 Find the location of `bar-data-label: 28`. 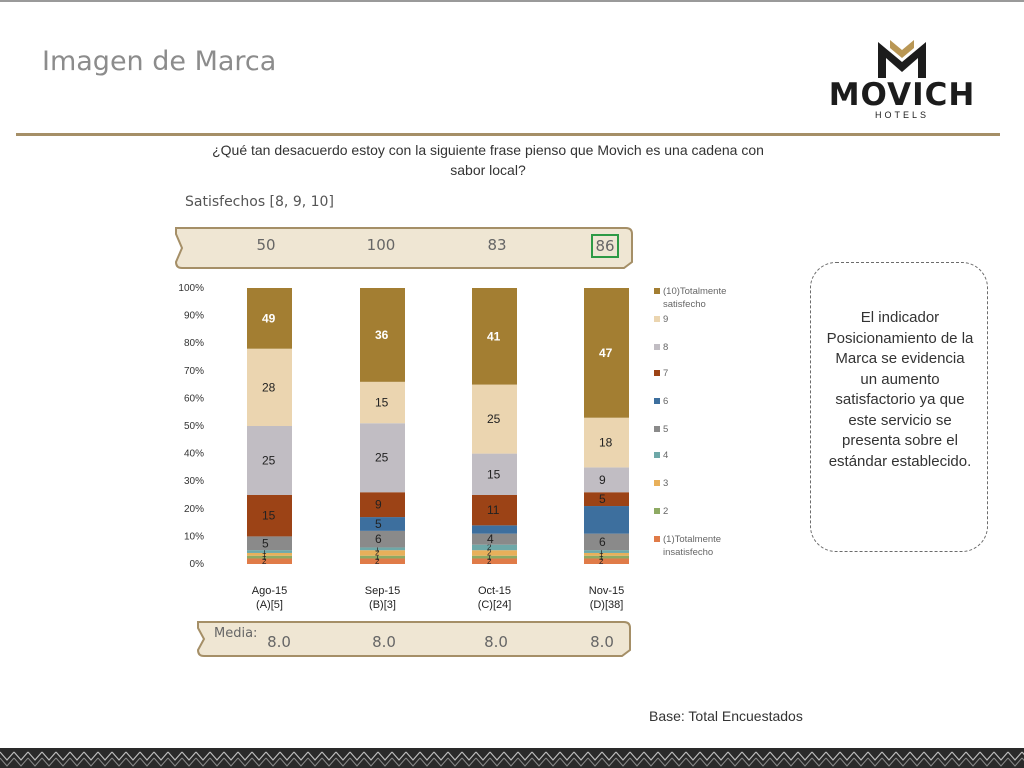

bar-data-label: 28 is located at coordinates (269, 387).